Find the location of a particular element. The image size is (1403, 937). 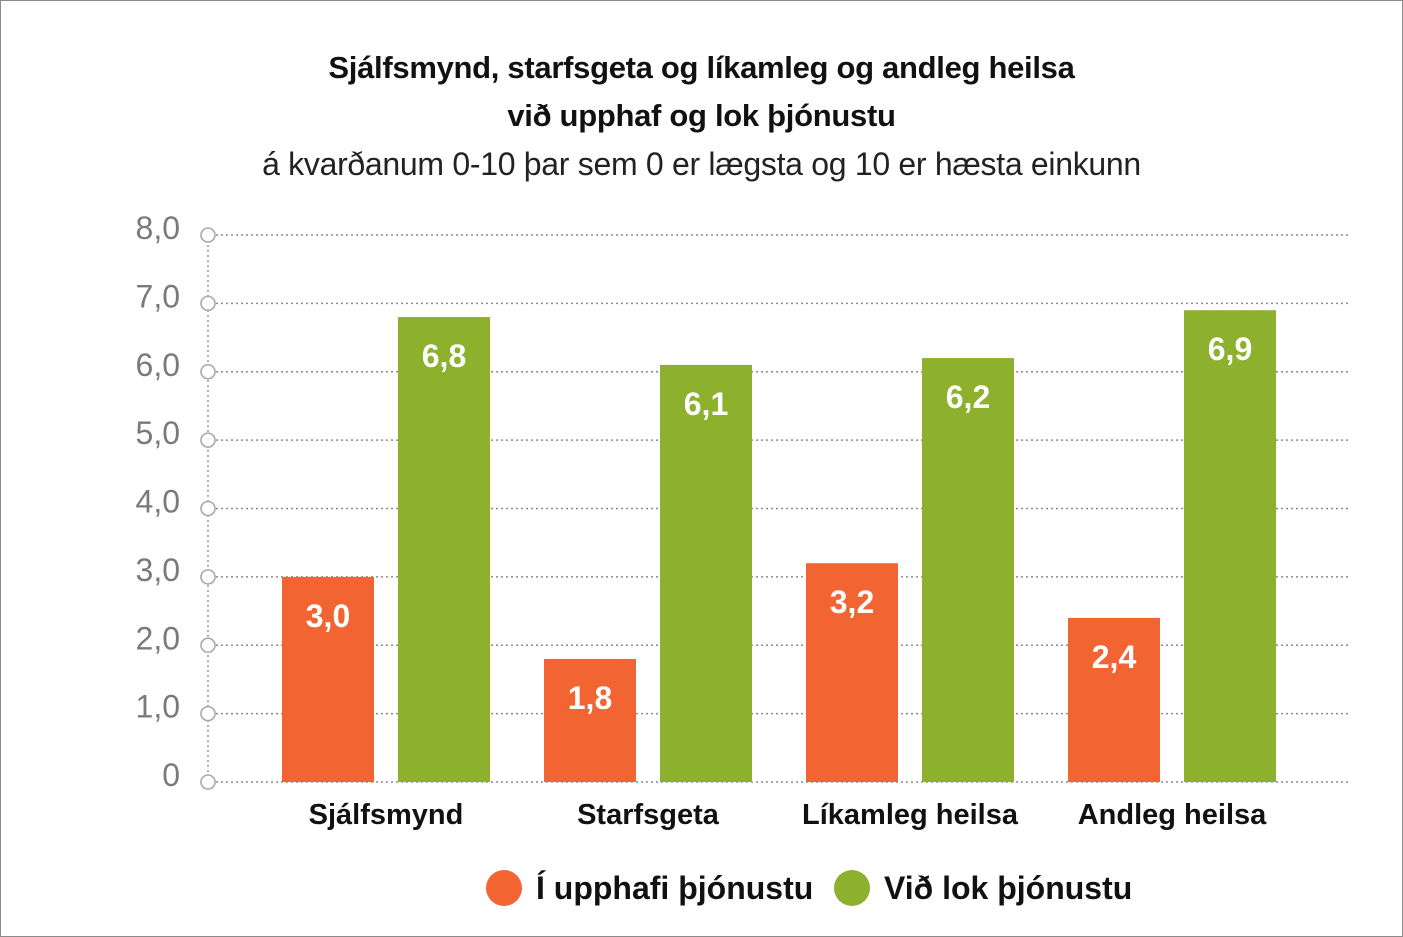

bar-value-label: 6,9 is located at coordinates (1230, 349).